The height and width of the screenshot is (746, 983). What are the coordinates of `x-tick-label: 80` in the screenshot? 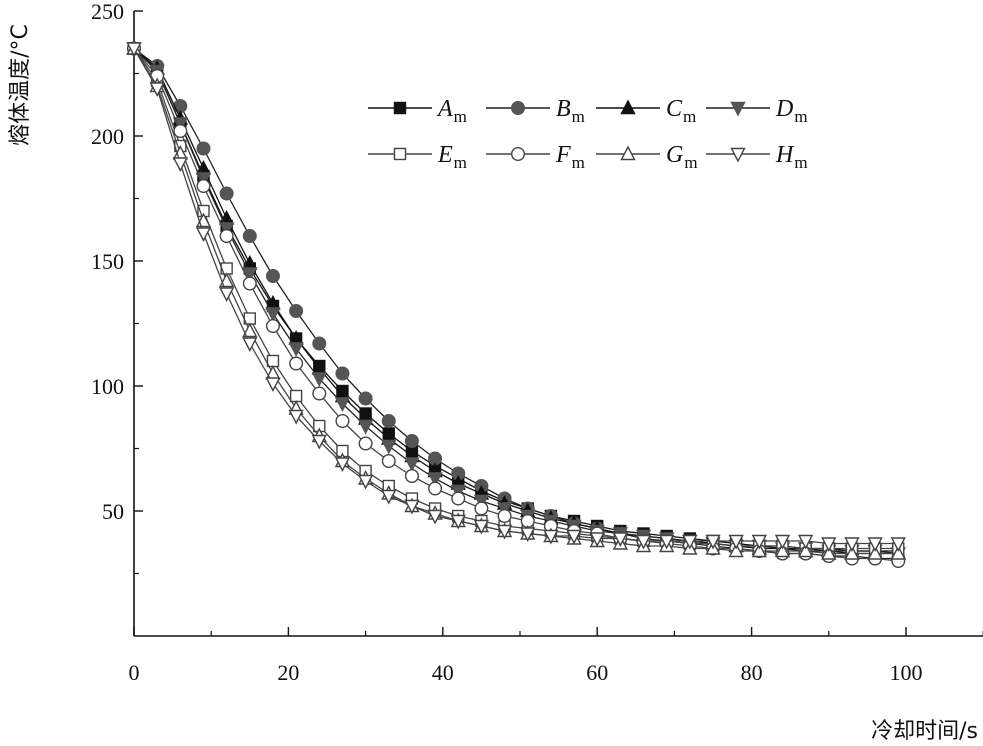 It's located at (752, 672).